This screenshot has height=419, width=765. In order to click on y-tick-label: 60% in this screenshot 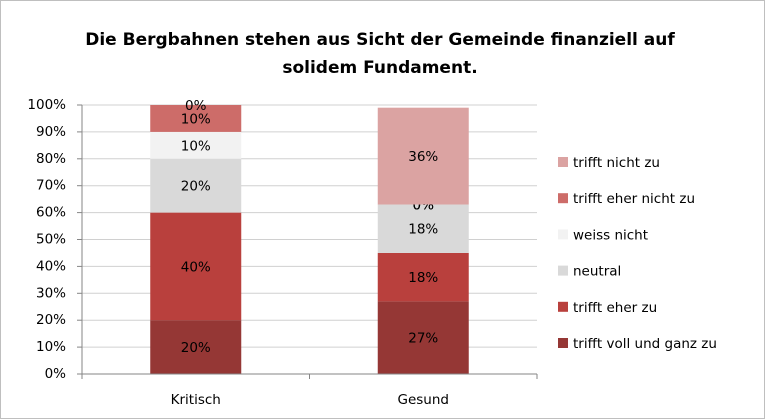, I will do `click(51, 213)`.